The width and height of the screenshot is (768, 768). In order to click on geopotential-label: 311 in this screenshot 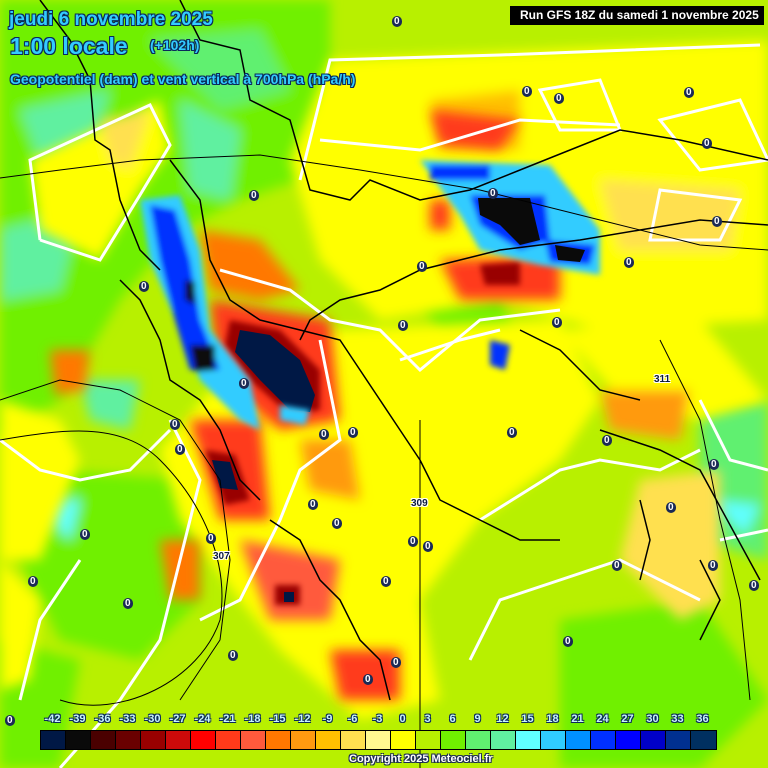, I will do `click(662, 379)`.